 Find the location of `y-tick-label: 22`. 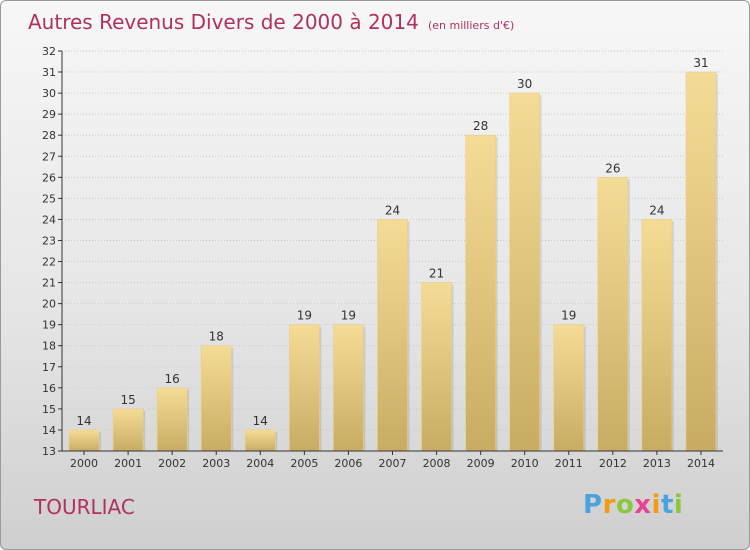

y-tick-label: 22 is located at coordinates (49, 262).